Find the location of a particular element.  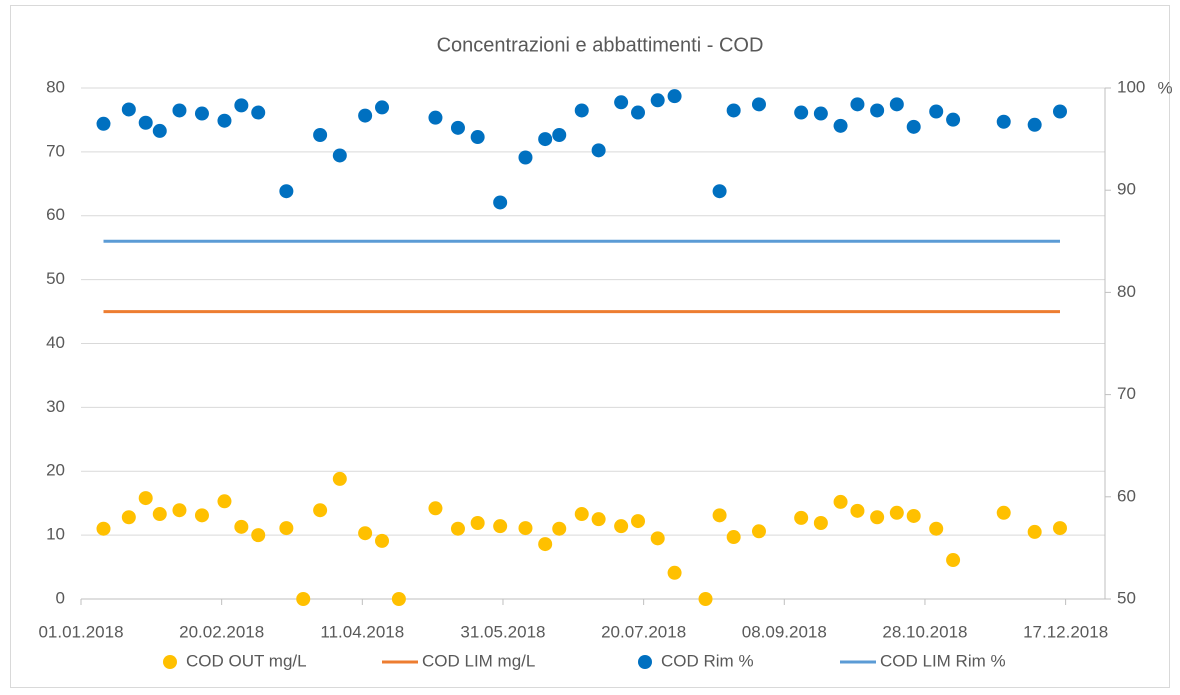

y-tick-label: 60 is located at coordinates (55, 214).